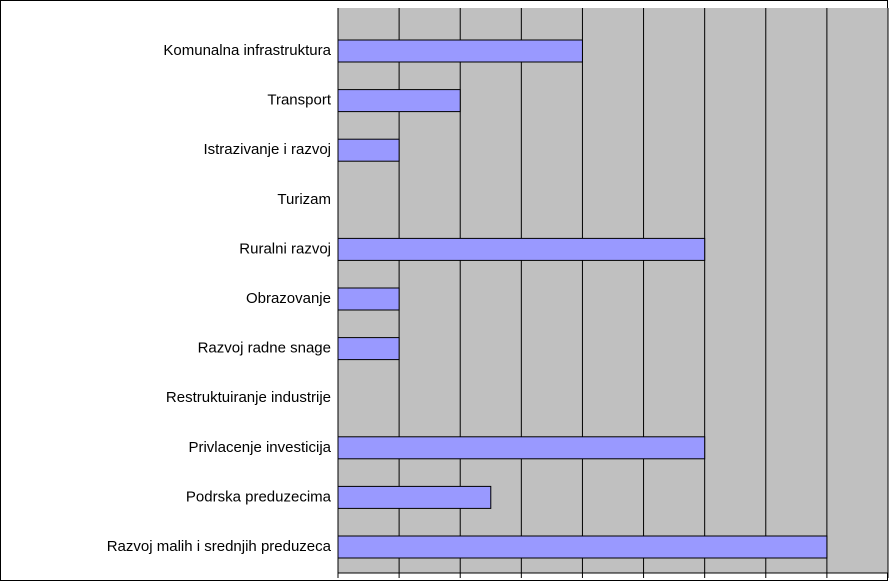  What do you see at coordinates (288, 298) in the screenshot?
I see `y-tick-label: Obrazovanje` at bounding box center [288, 298].